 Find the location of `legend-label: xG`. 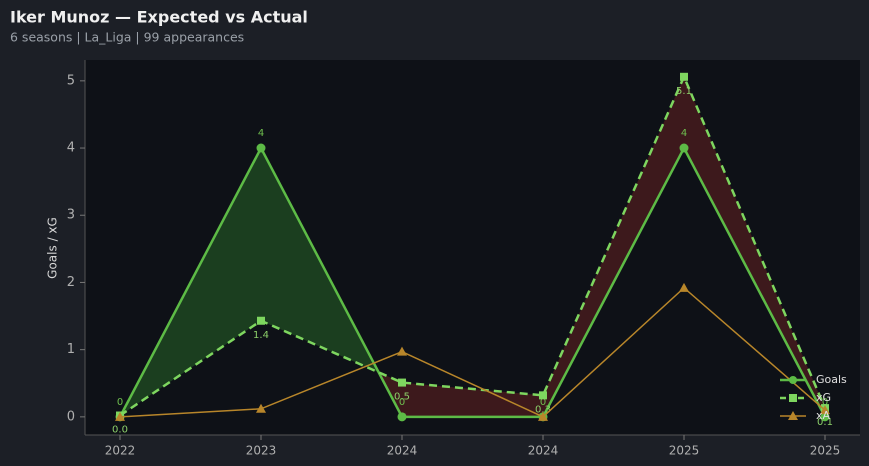

legend-label: xG is located at coordinates (823, 397).